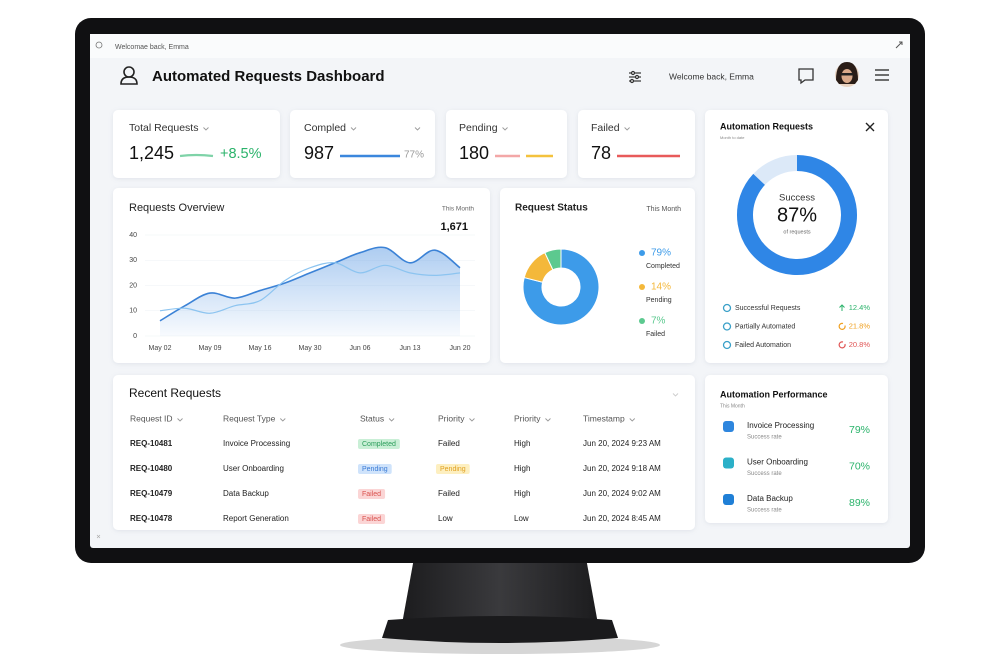 The width and height of the screenshot is (1000, 672). What do you see at coordinates (241, 154) in the screenshot?
I see `kpi-change: +8.5%` at bounding box center [241, 154].